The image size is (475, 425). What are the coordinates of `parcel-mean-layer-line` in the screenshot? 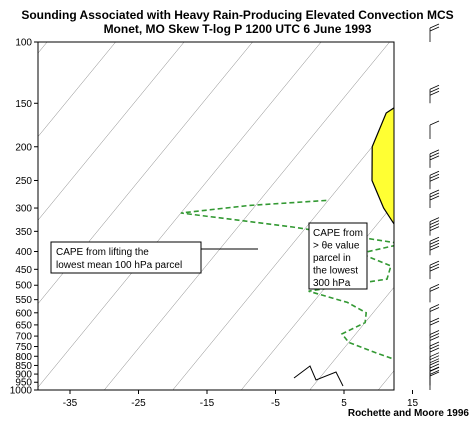 It's located at (382, 166).